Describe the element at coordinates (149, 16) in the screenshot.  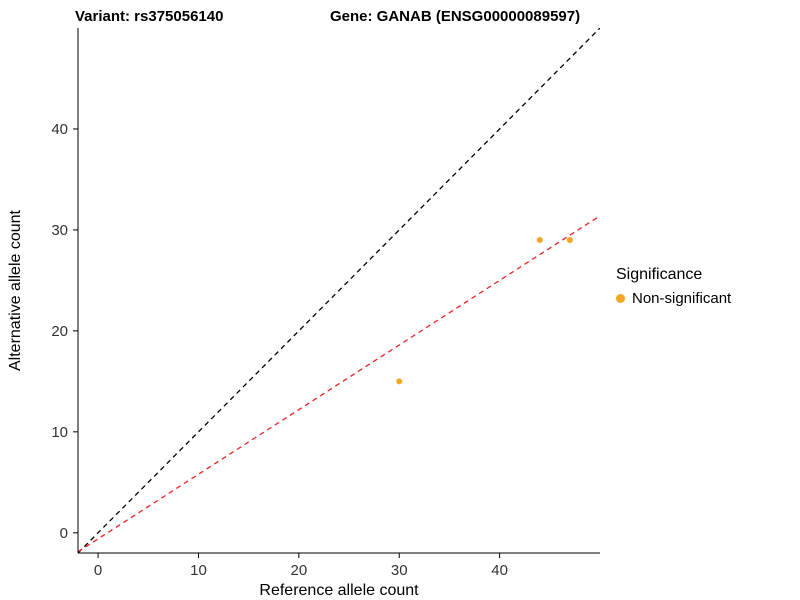
I see `variant-title: Variant: rs375056140` at that location.